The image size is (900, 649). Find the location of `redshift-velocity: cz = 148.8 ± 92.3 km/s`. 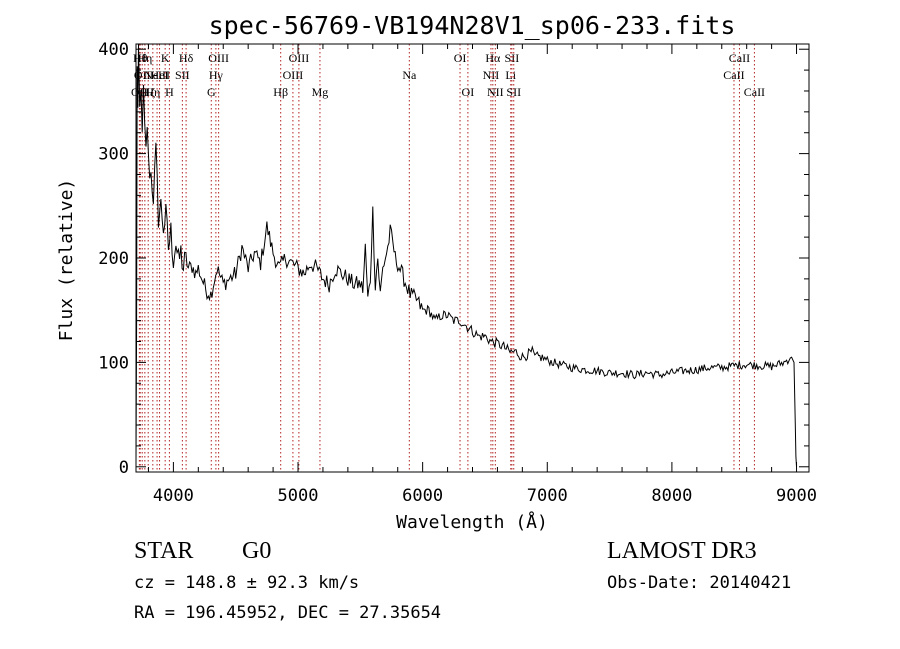

redshift-velocity: cz = 148.8 ± 92.3 km/s is located at coordinates (247, 583).